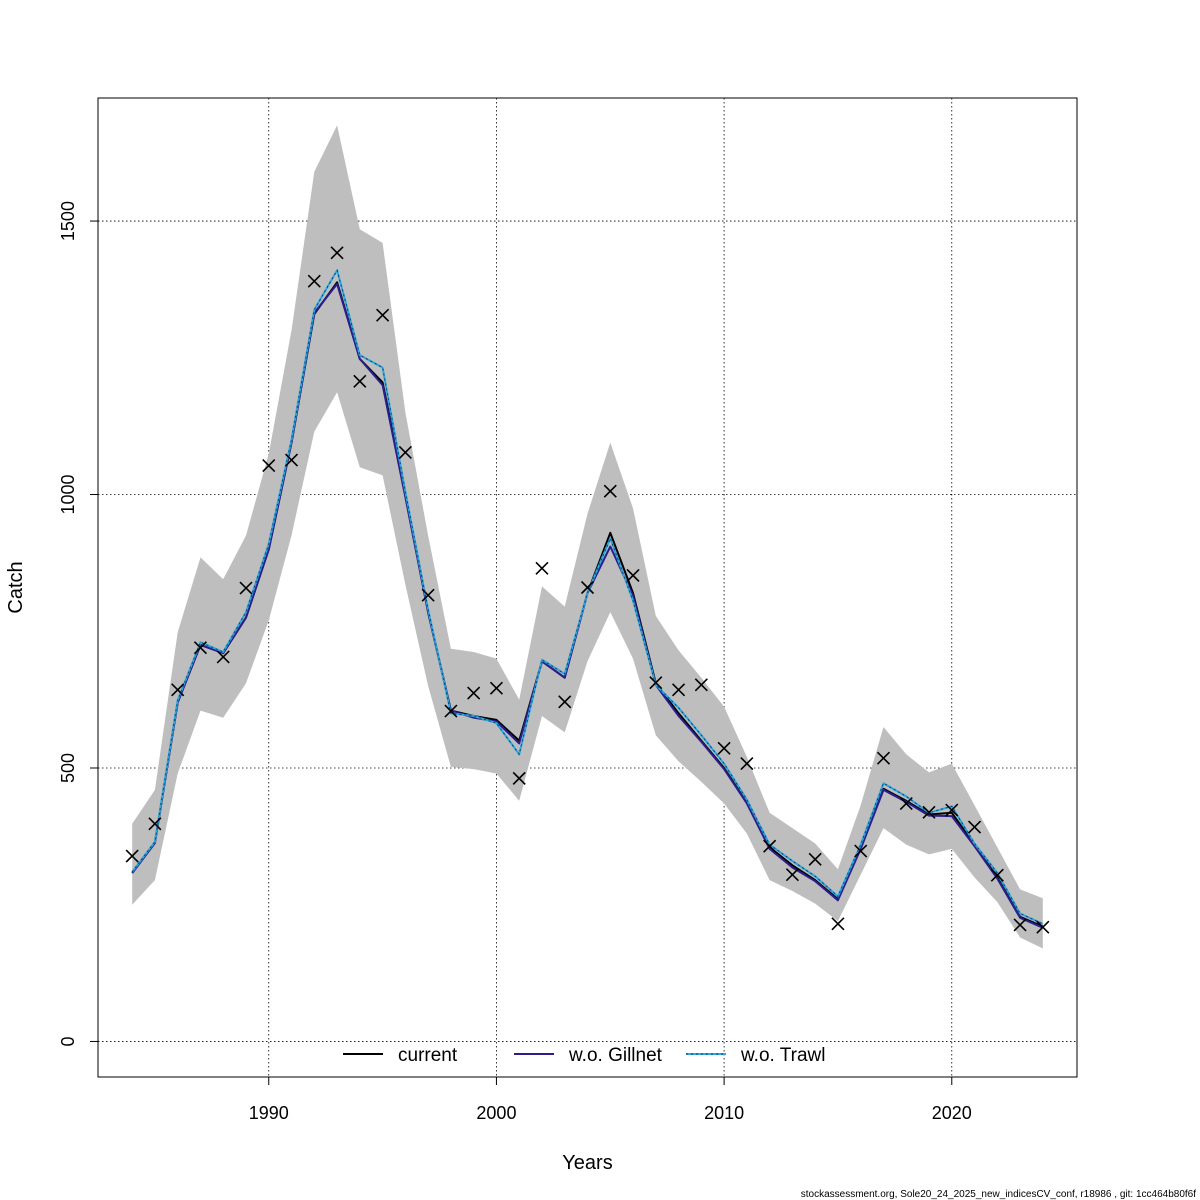 Image resolution: width=1200 pixels, height=1200 pixels. Describe the element at coordinates (269, 1113) in the screenshot. I see `x-tick-label: 1990` at that location.